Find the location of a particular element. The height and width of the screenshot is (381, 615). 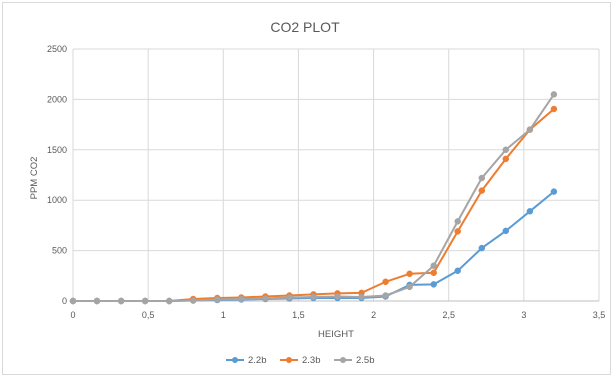

x-tick-label: 1,5 is located at coordinates (298, 315).